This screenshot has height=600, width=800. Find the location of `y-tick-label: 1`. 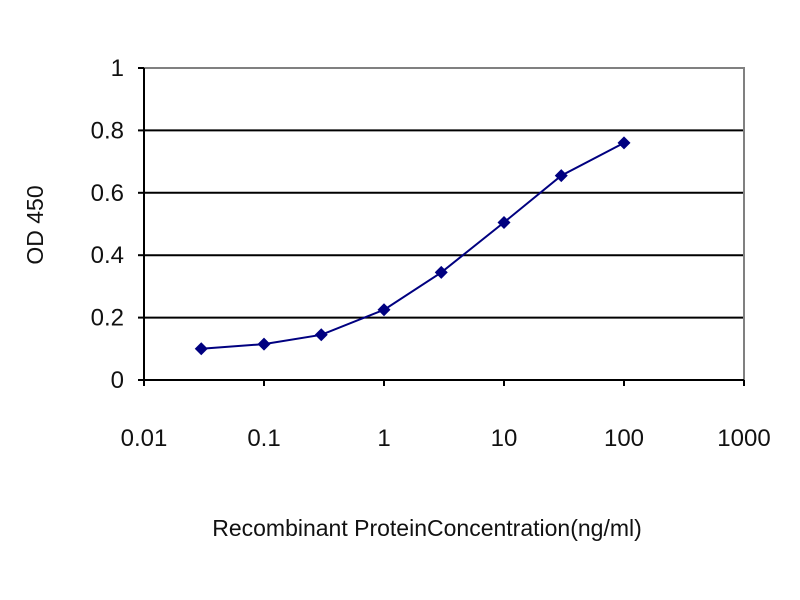

y-tick-label: 1 is located at coordinates (117, 68).